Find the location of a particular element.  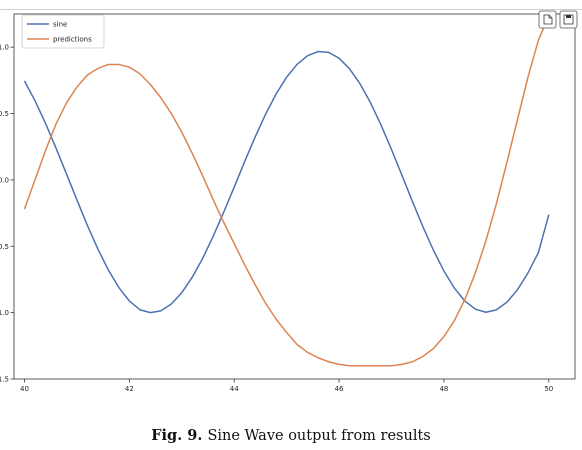

y-tick-label: 0.5 is located at coordinates (4, 114).